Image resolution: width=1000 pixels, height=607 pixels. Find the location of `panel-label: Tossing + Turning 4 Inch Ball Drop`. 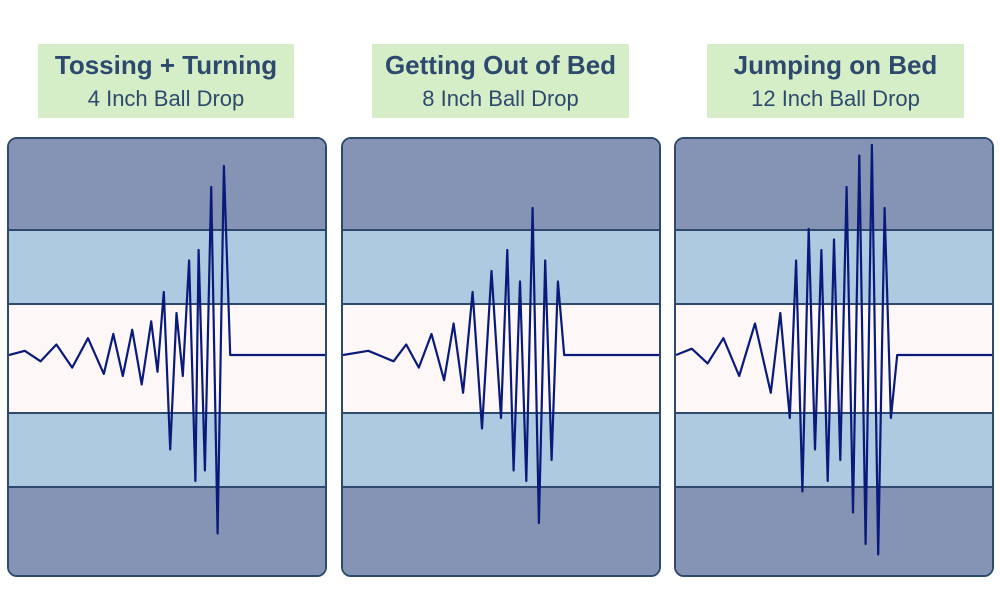

panel-label: Tossing + Turning 4 Inch Ball Drop is located at coordinates (166, 81).